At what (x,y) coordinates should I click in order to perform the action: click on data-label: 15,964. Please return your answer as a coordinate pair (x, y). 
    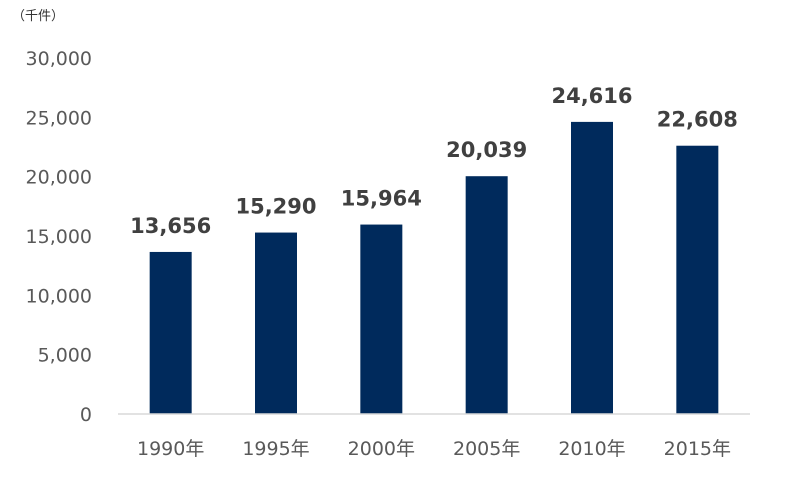
    Looking at the image, I should click on (381, 199).